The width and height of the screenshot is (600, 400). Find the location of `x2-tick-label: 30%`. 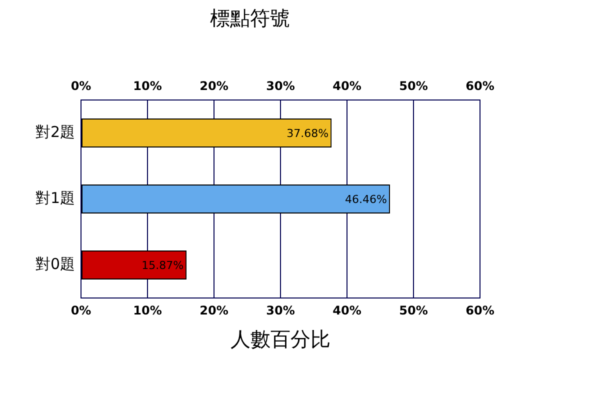

x2-tick-label: 30% is located at coordinates (280, 310).